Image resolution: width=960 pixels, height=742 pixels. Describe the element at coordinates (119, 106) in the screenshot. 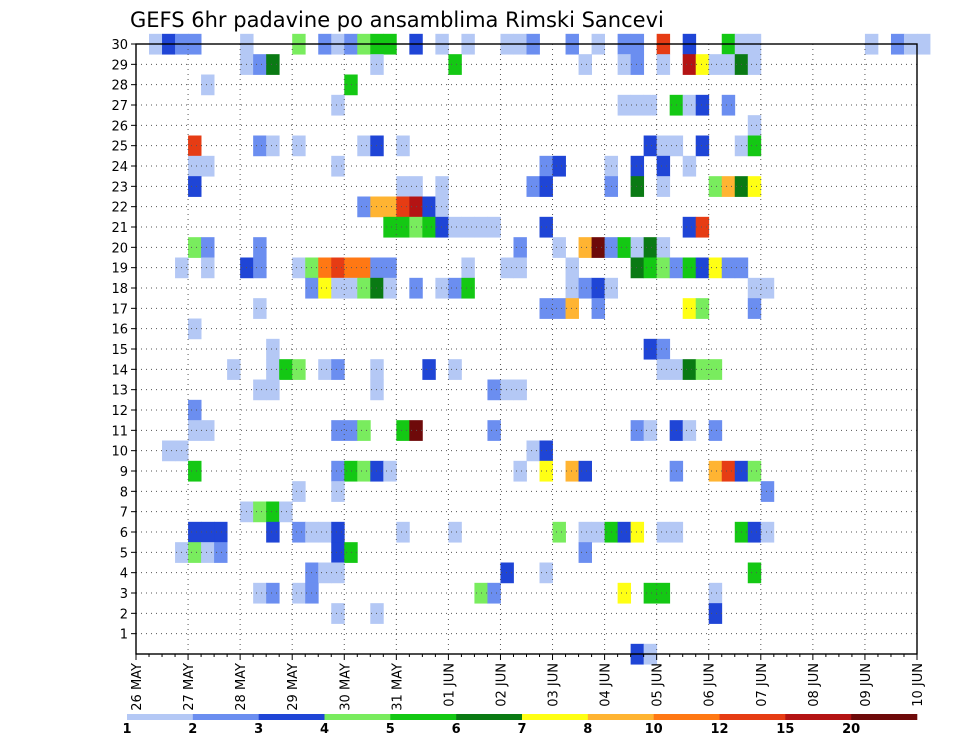

I see `y-tick-label: 27` at that location.